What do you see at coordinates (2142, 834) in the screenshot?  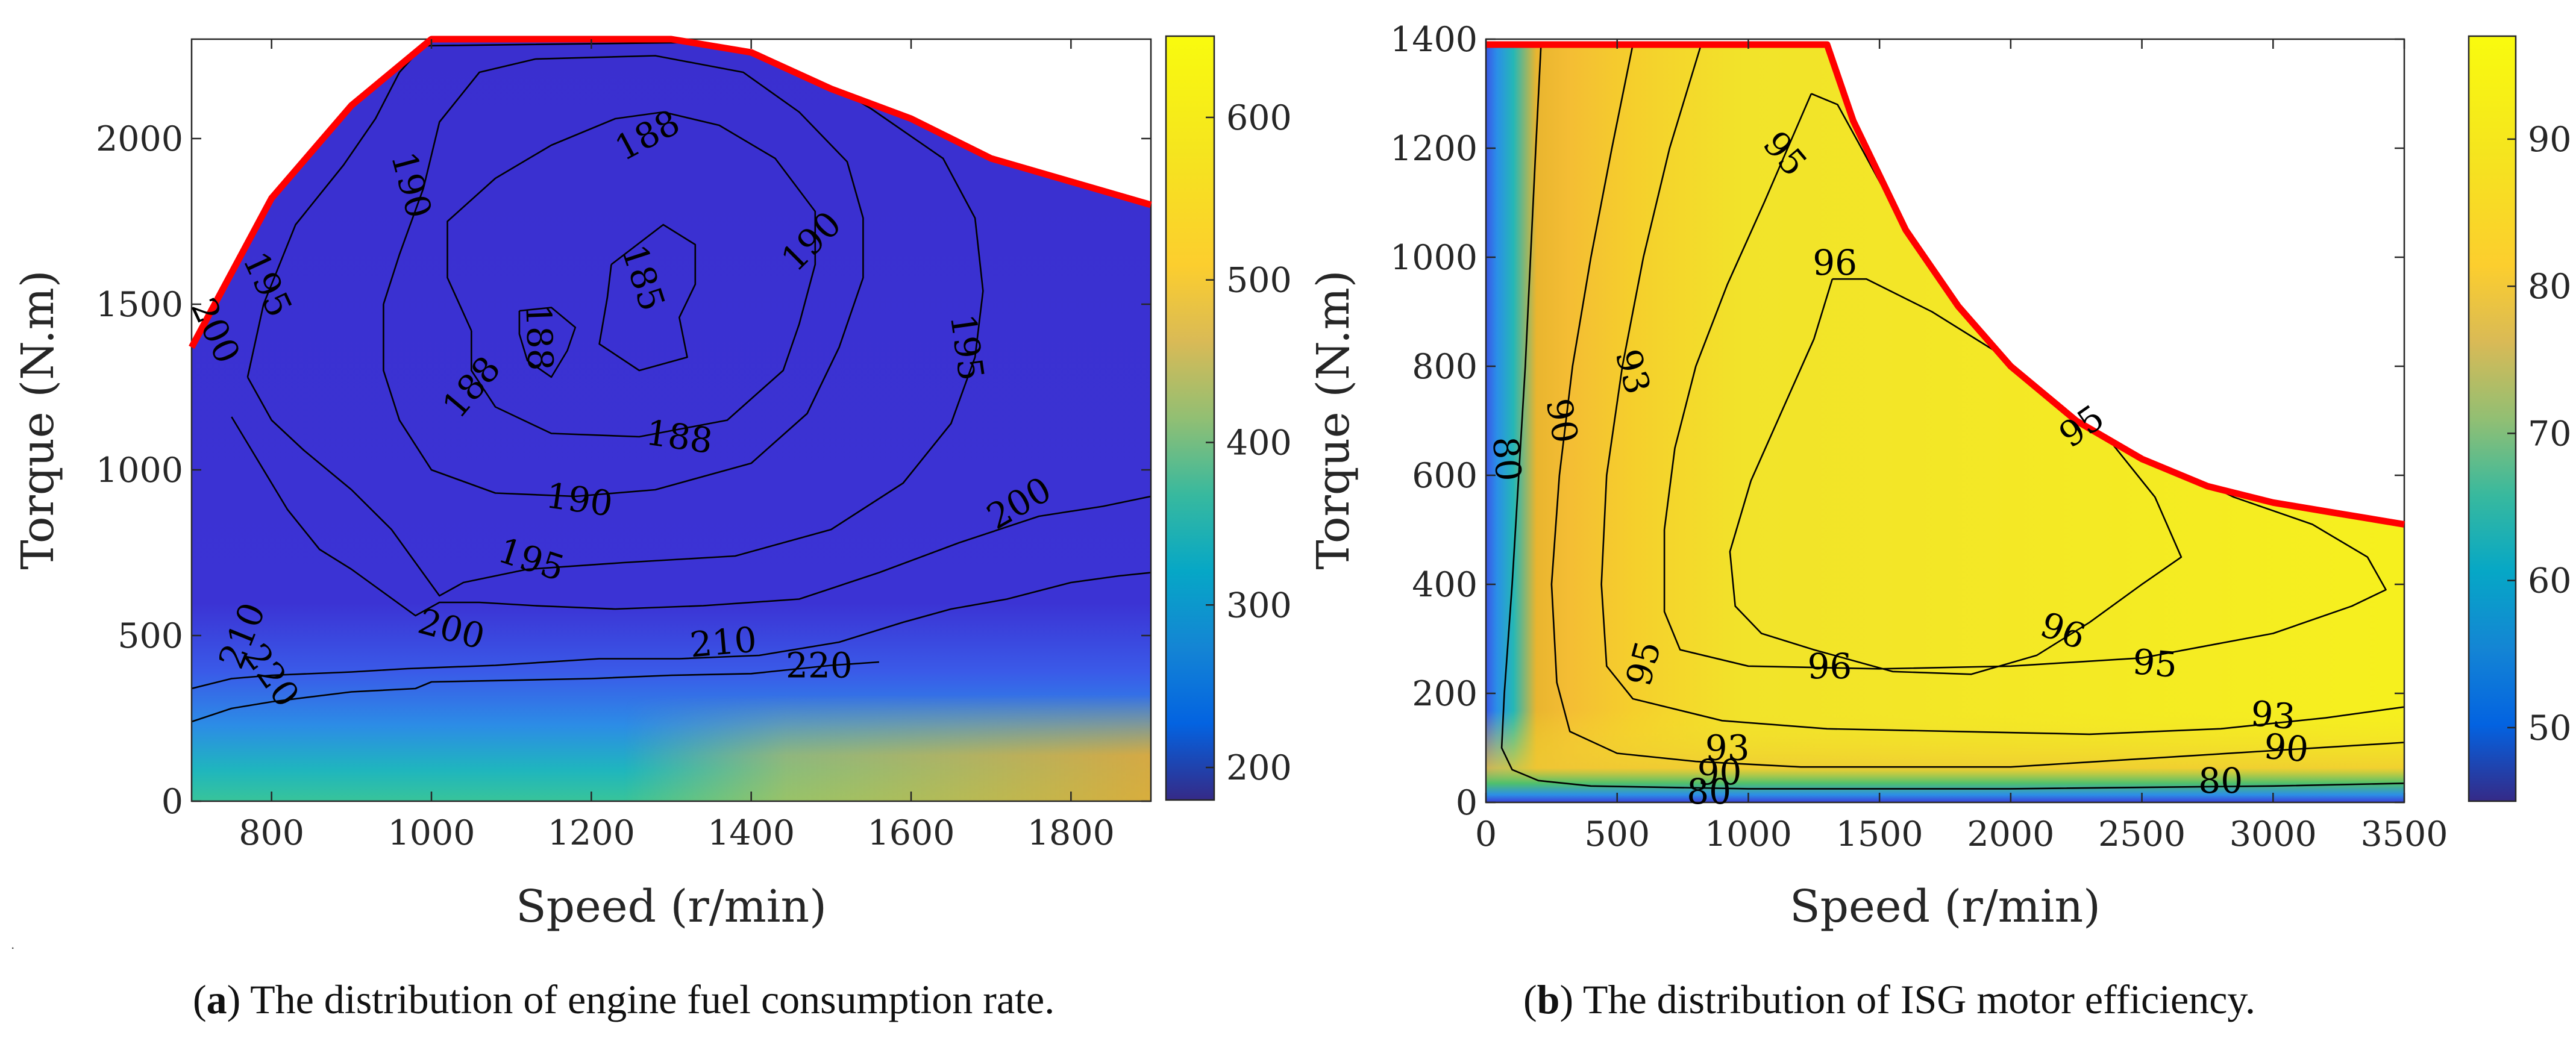 I see `x-tick-label: 2500` at bounding box center [2142, 834].